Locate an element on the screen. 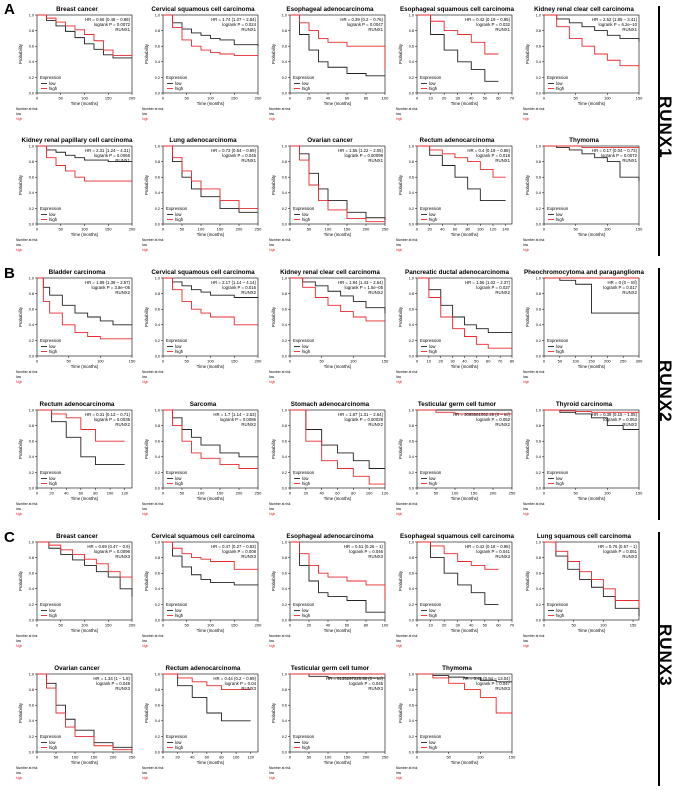 The width and height of the screenshot is (676, 793). x-tick-label: 20 is located at coordinates (306, 493).